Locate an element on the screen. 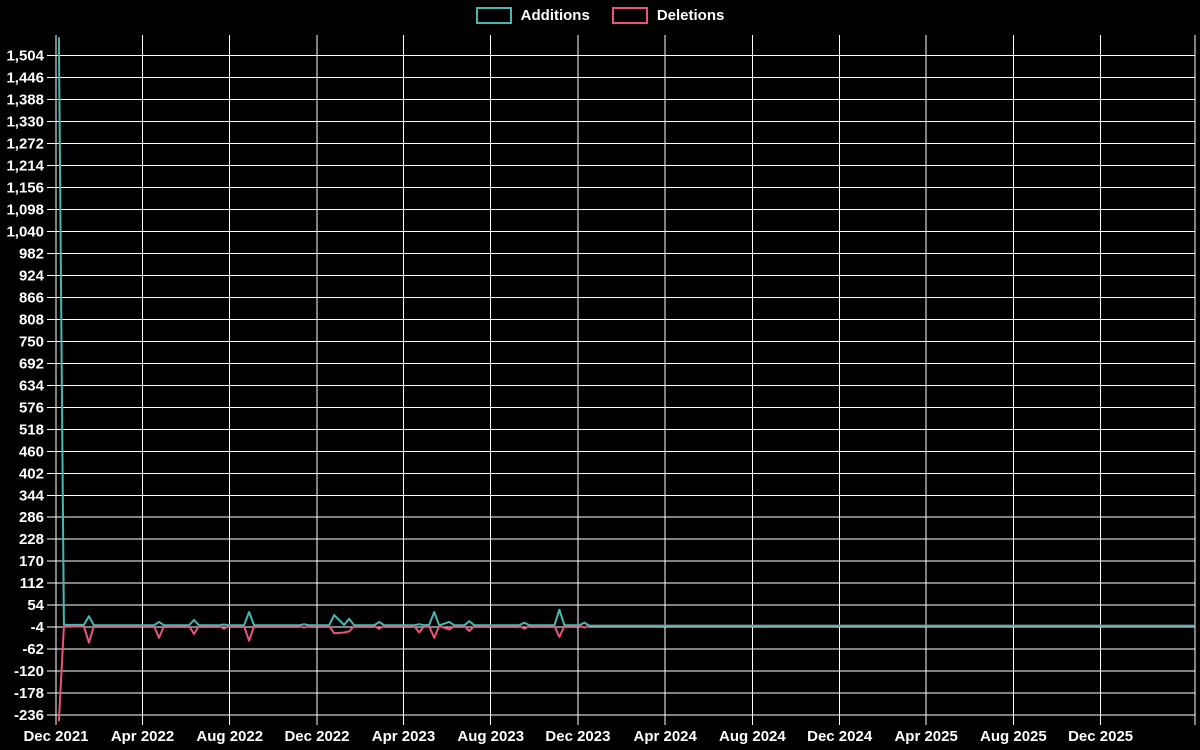 Image resolution: width=1200 pixels, height=750 pixels. x-tick-label: Aug 2025 is located at coordinates (1013, 736).